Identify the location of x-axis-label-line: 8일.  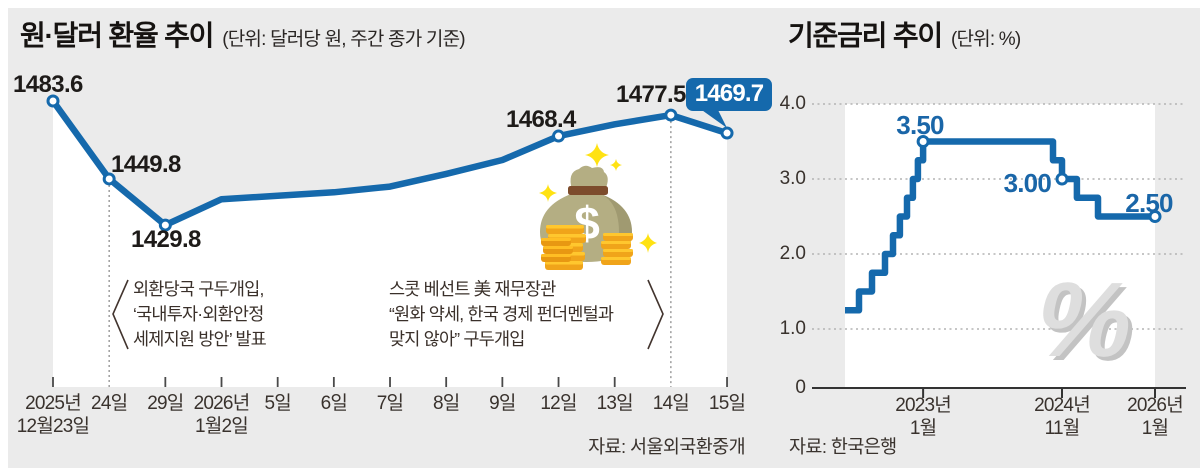
(446, 403).